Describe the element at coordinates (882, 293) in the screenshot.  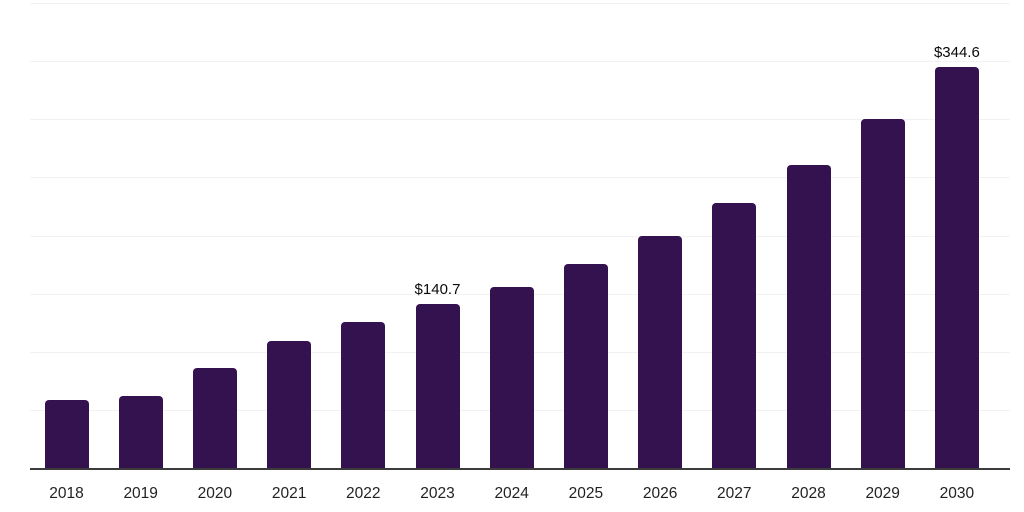
I see `bar-2029` at that location.